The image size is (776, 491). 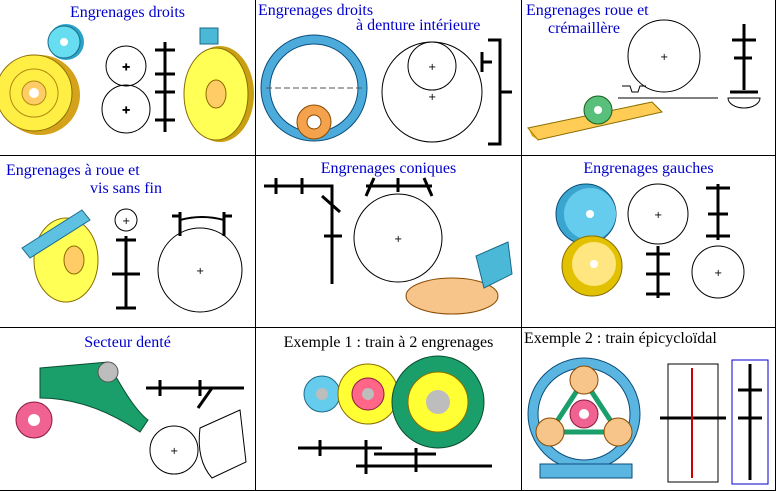 I want to click on worm-title-line1: Engrenages à roue et, so click(x=73, y=170).